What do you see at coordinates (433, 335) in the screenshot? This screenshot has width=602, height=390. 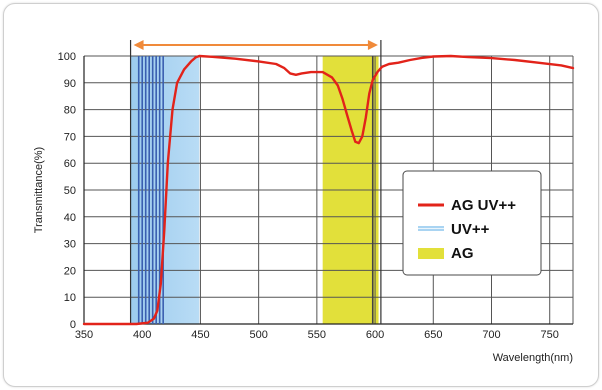 I see `x-tick-label-650: 650` at bounding box center [433, 335].